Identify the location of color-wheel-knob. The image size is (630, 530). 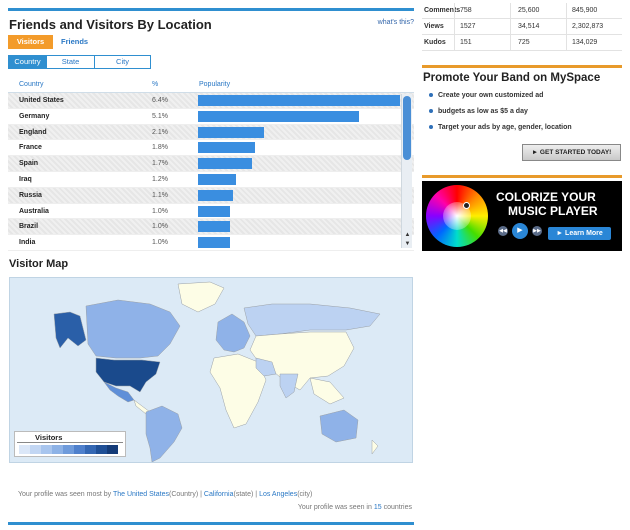
(466, 205).